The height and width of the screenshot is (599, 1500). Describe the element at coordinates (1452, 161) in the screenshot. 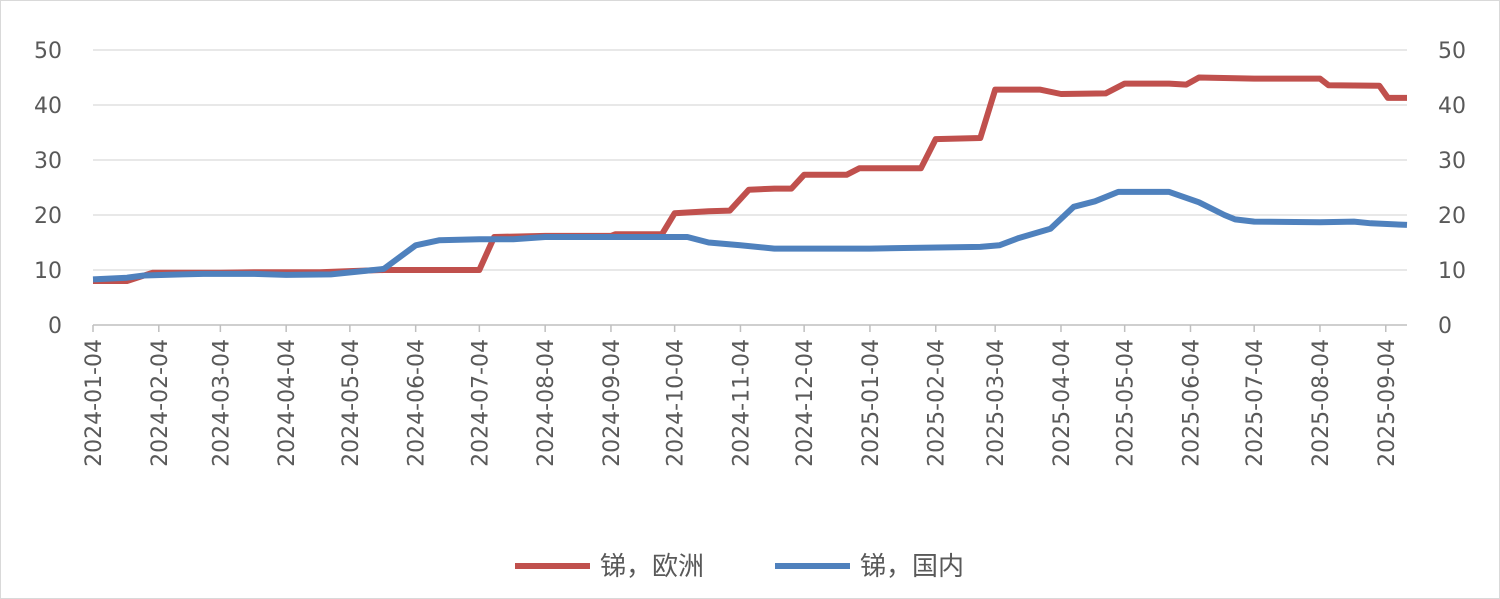

I see `y-tick-label-right: 30` at that location.